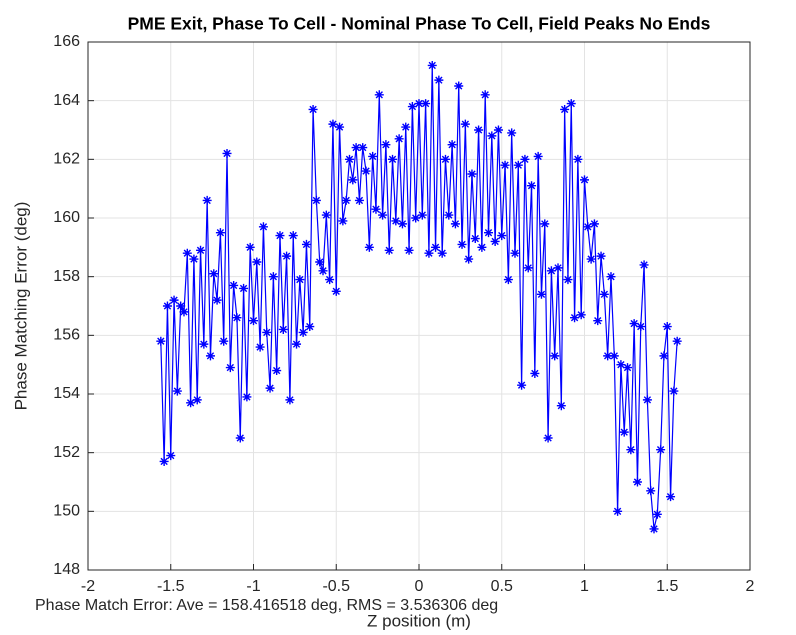 The height and width of the screenshot is (635, 796). What do you see at coordinates (336, 586) in the screenshot?
I see `x-tick-label: -0.5` at bounding box center [336, 586].